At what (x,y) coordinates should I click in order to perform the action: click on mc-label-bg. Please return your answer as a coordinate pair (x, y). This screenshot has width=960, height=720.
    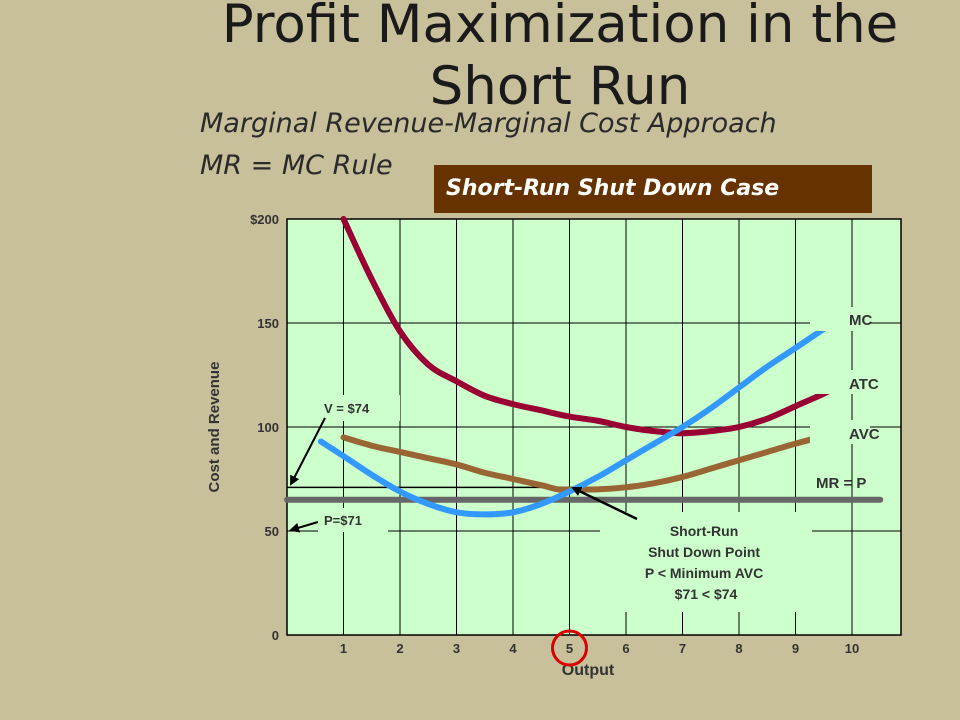
    Looking at the image, I should click on (840, 319).